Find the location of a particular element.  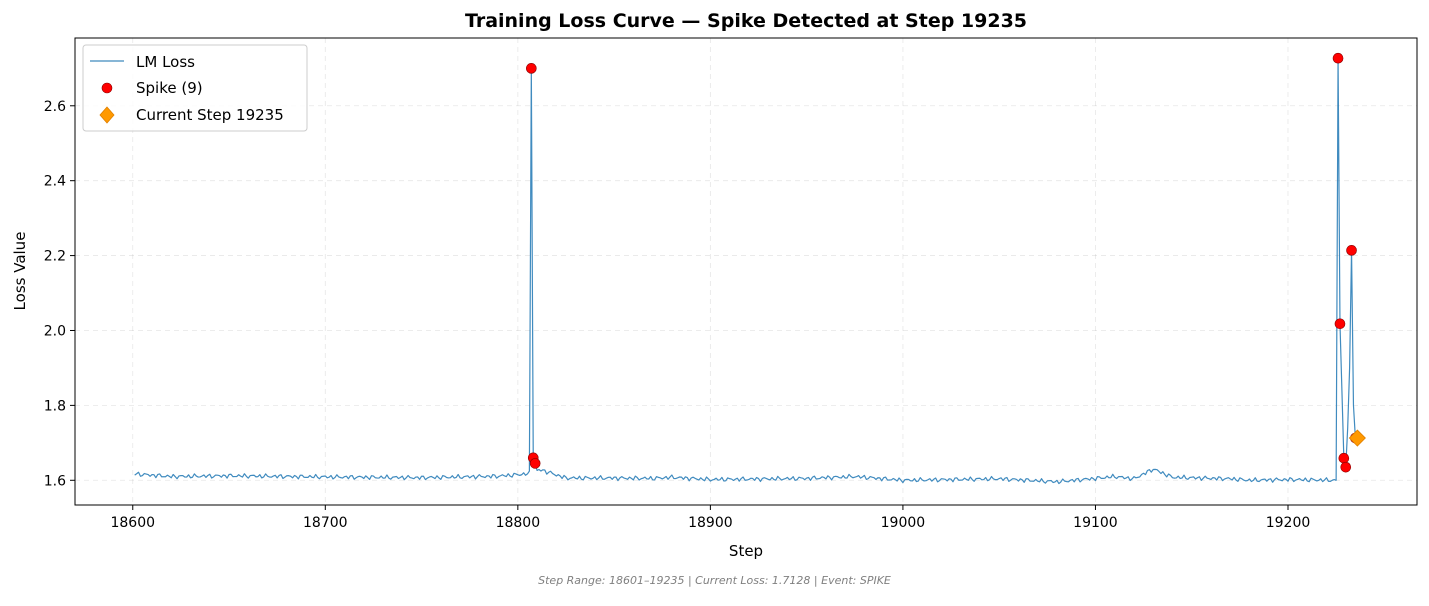

y-axis-label: Loss Value is located at coordinates (20, 271).